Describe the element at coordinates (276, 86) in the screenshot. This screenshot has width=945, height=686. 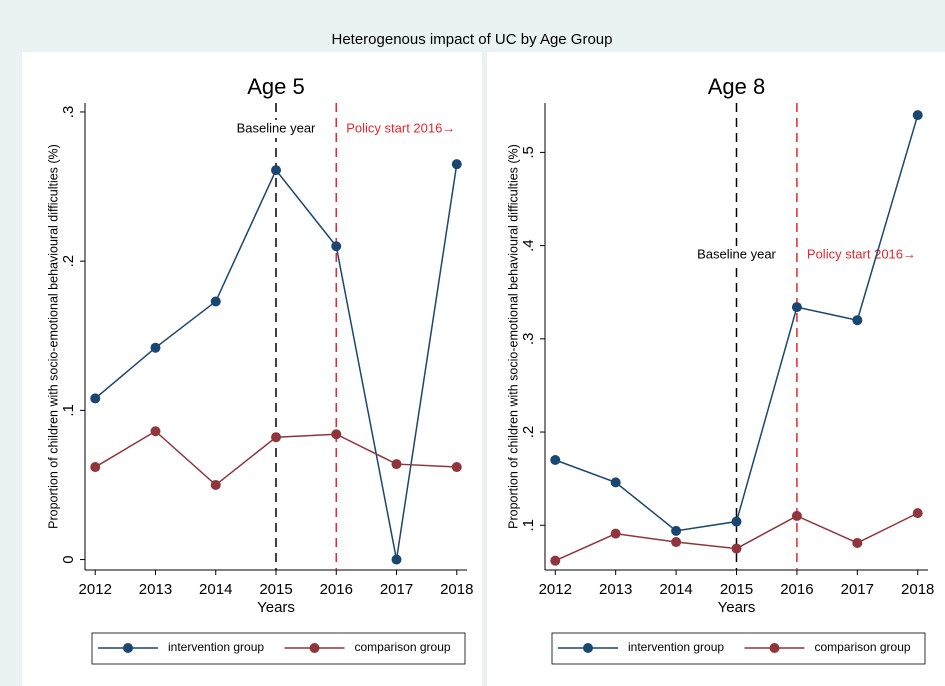
I see `panel-title: Age 5` at that location.